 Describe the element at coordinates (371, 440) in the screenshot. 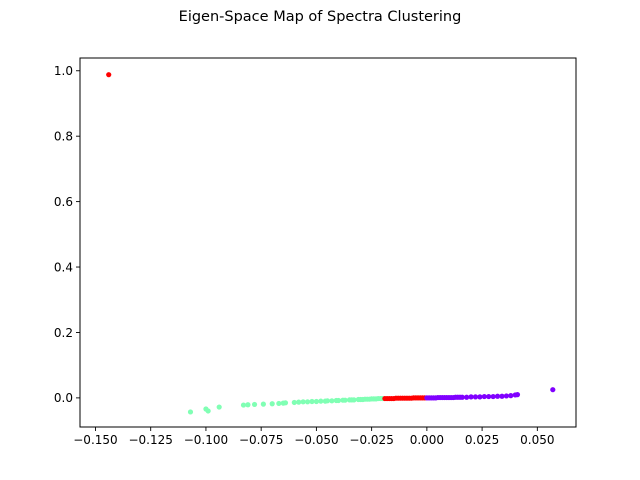

I see `x-tick-label: −0.025` at that location.